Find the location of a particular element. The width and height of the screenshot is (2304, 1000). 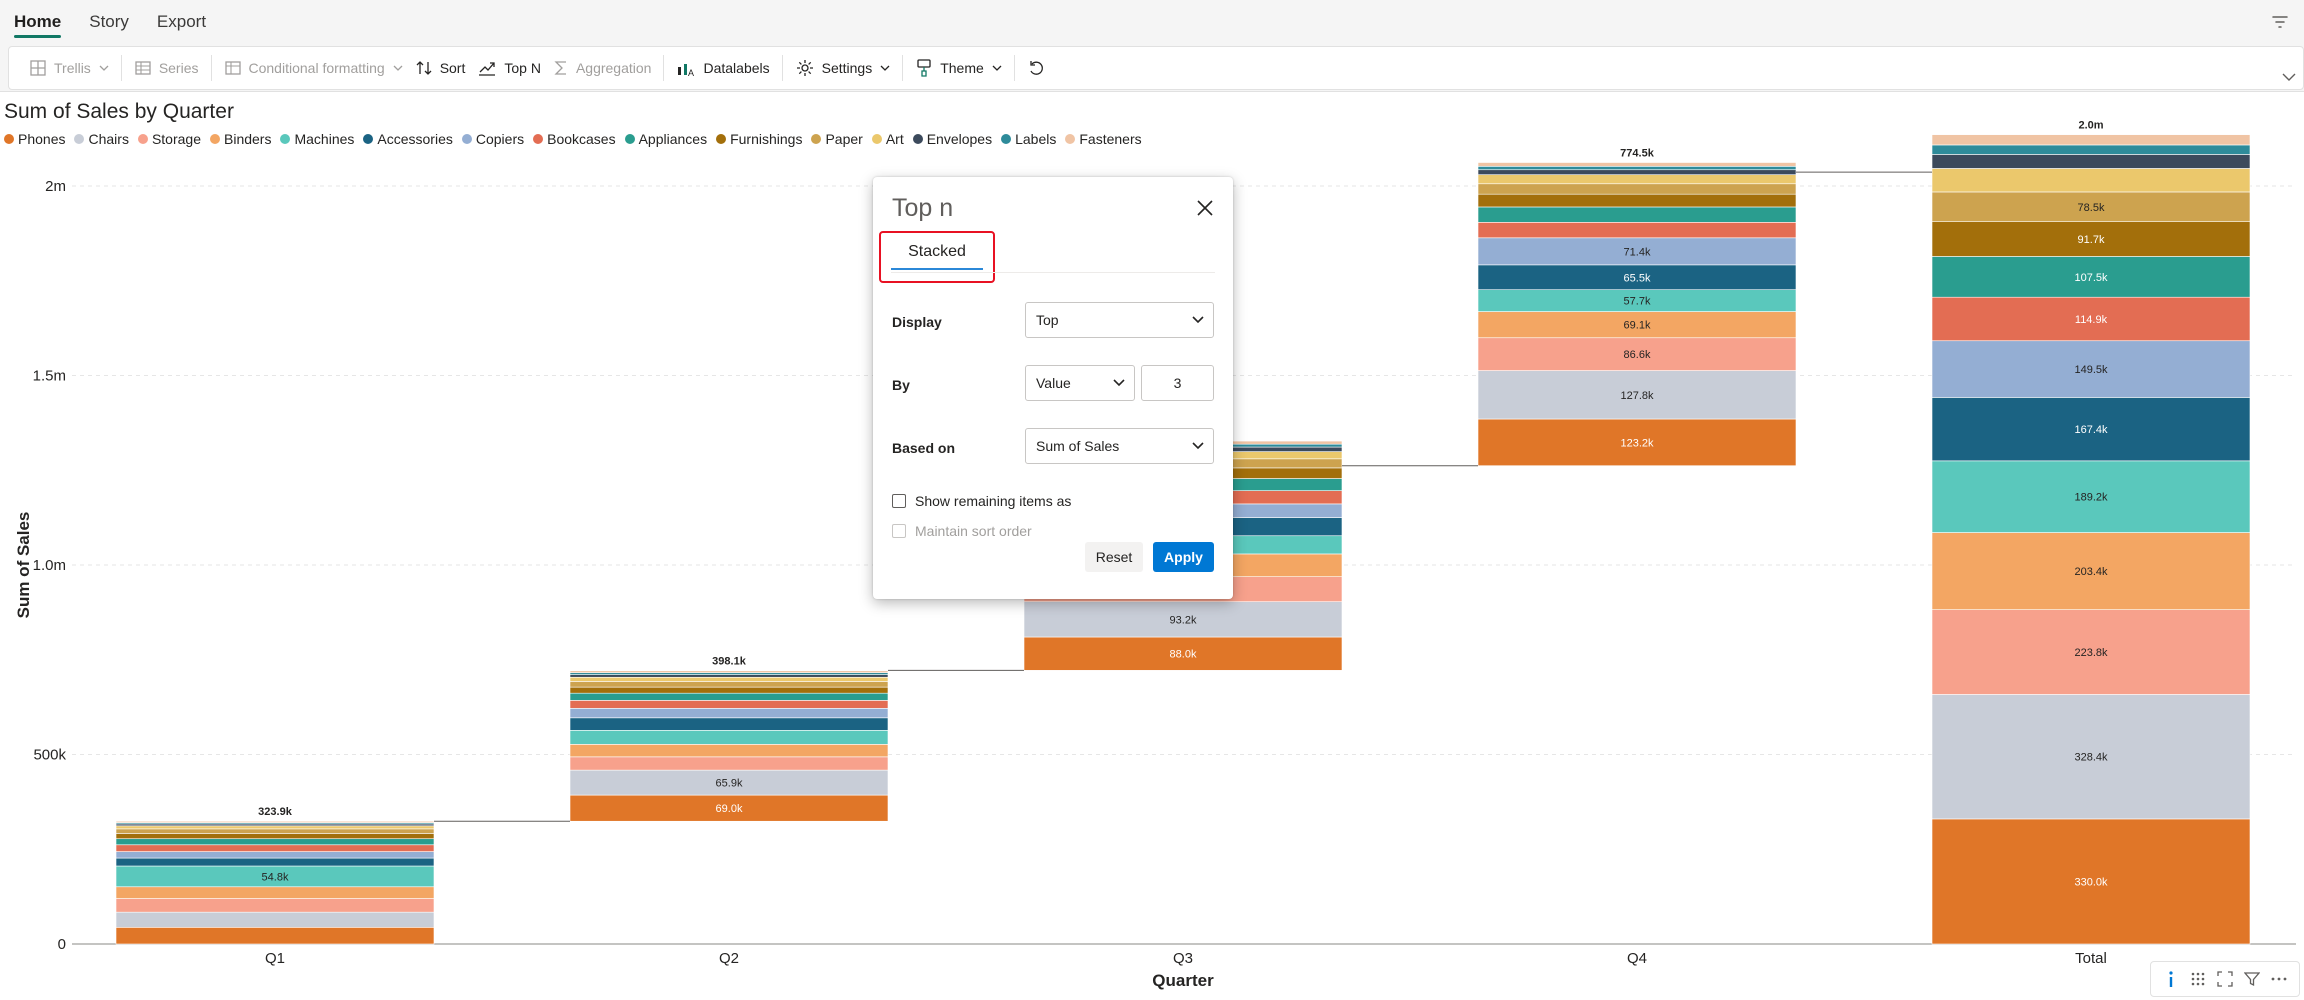

theme-button: Theme is located at coordinates (958, 68).